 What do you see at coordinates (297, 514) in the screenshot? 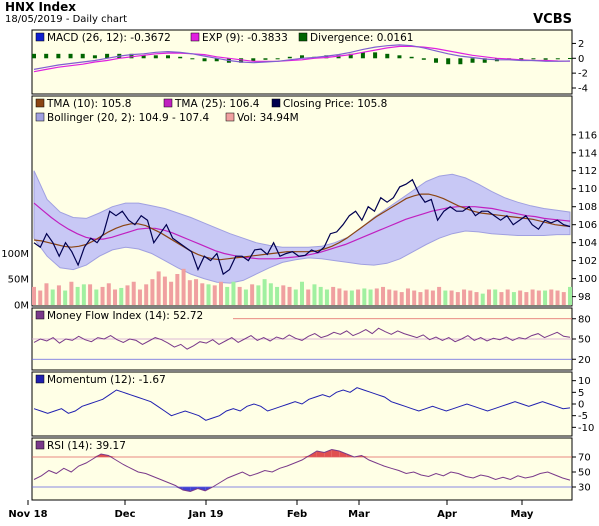
I see `x-axis-label: Feb` at bounding box center [297, 514].